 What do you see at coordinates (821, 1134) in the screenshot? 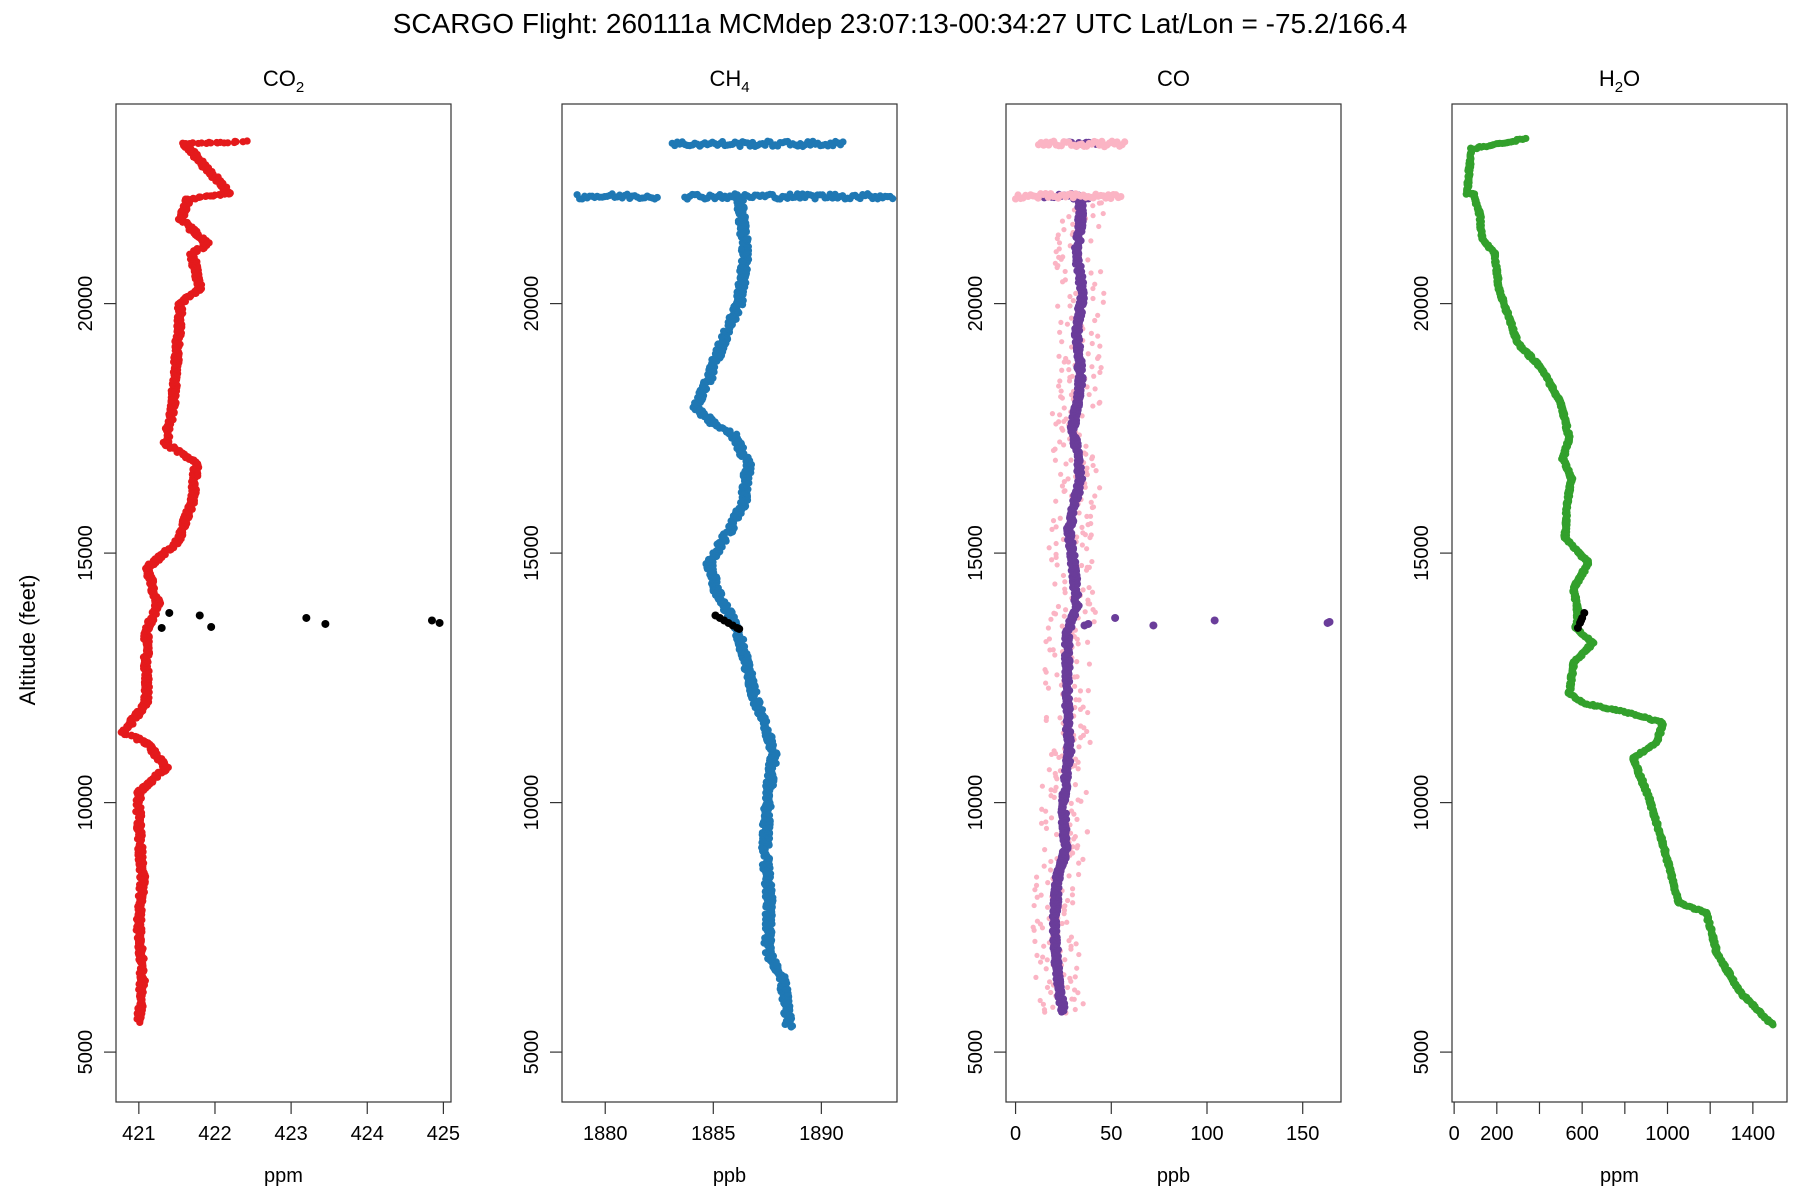
I see `x-tick-label: 1890` at bounding box center [821, 1134].